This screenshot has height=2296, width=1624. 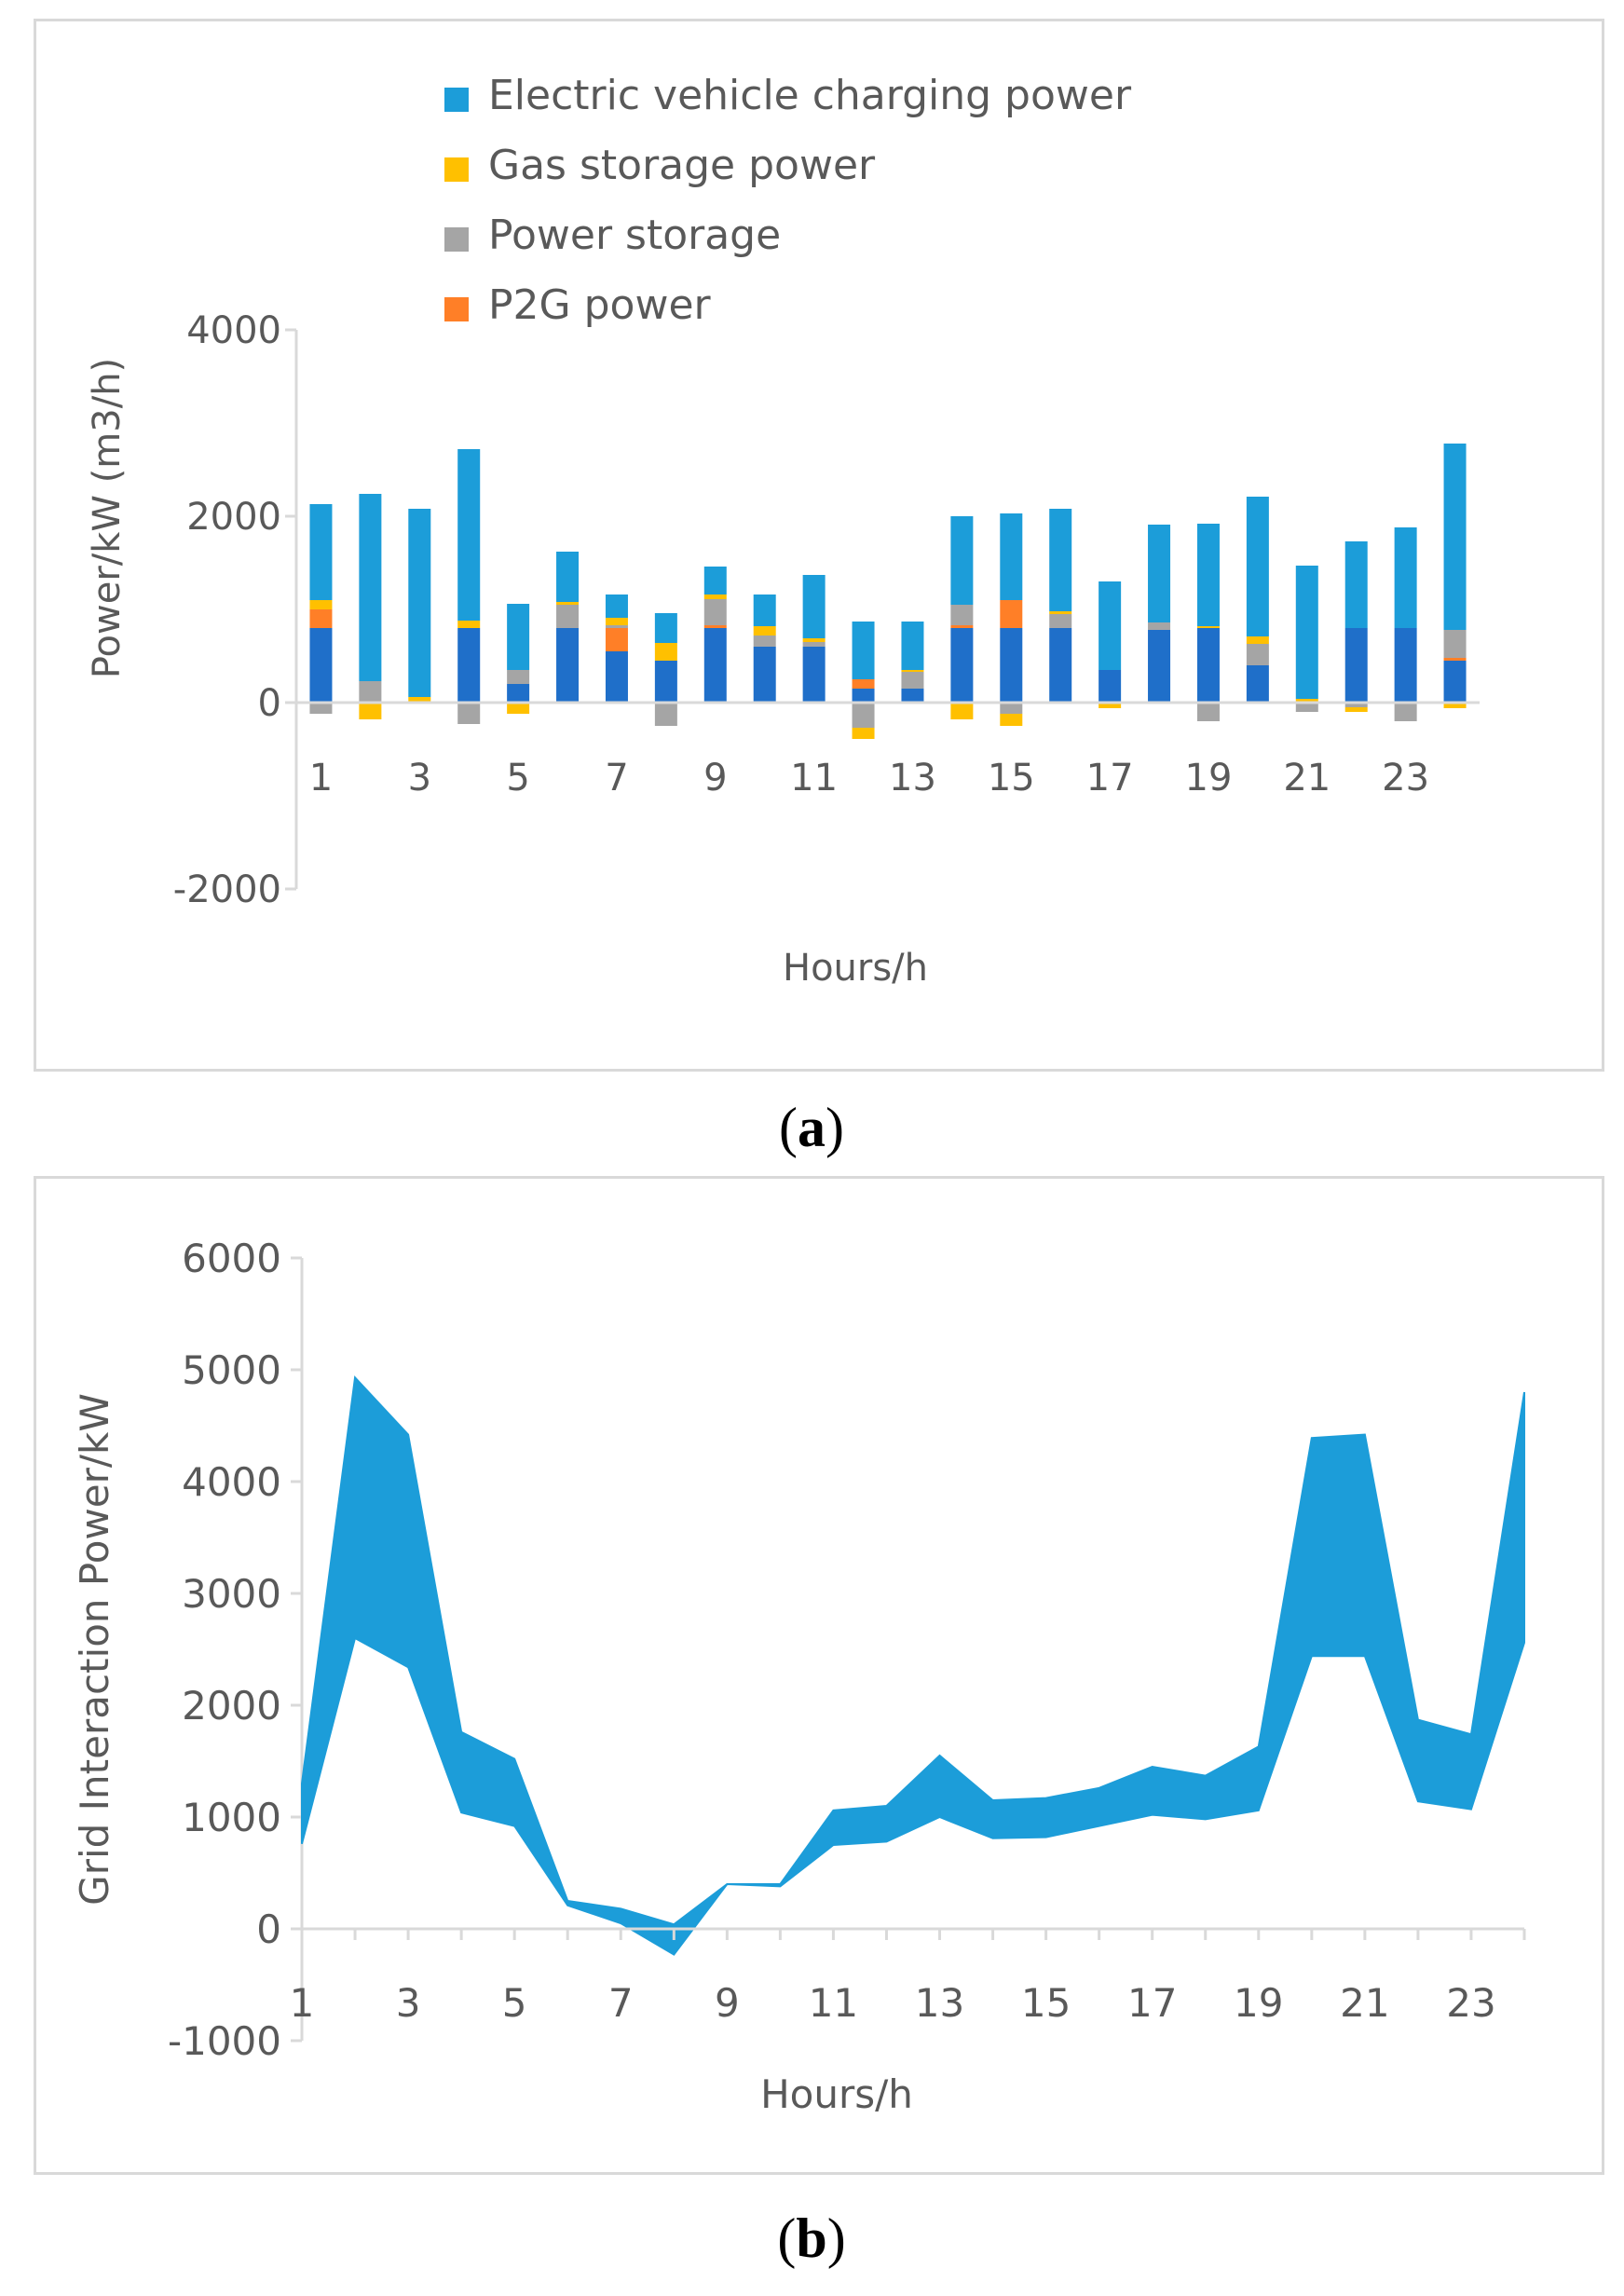 What do you see at coordinates (634, 235) in the screenshot?
I see `legend-label: Power storage` at bounding box center [634, 235].